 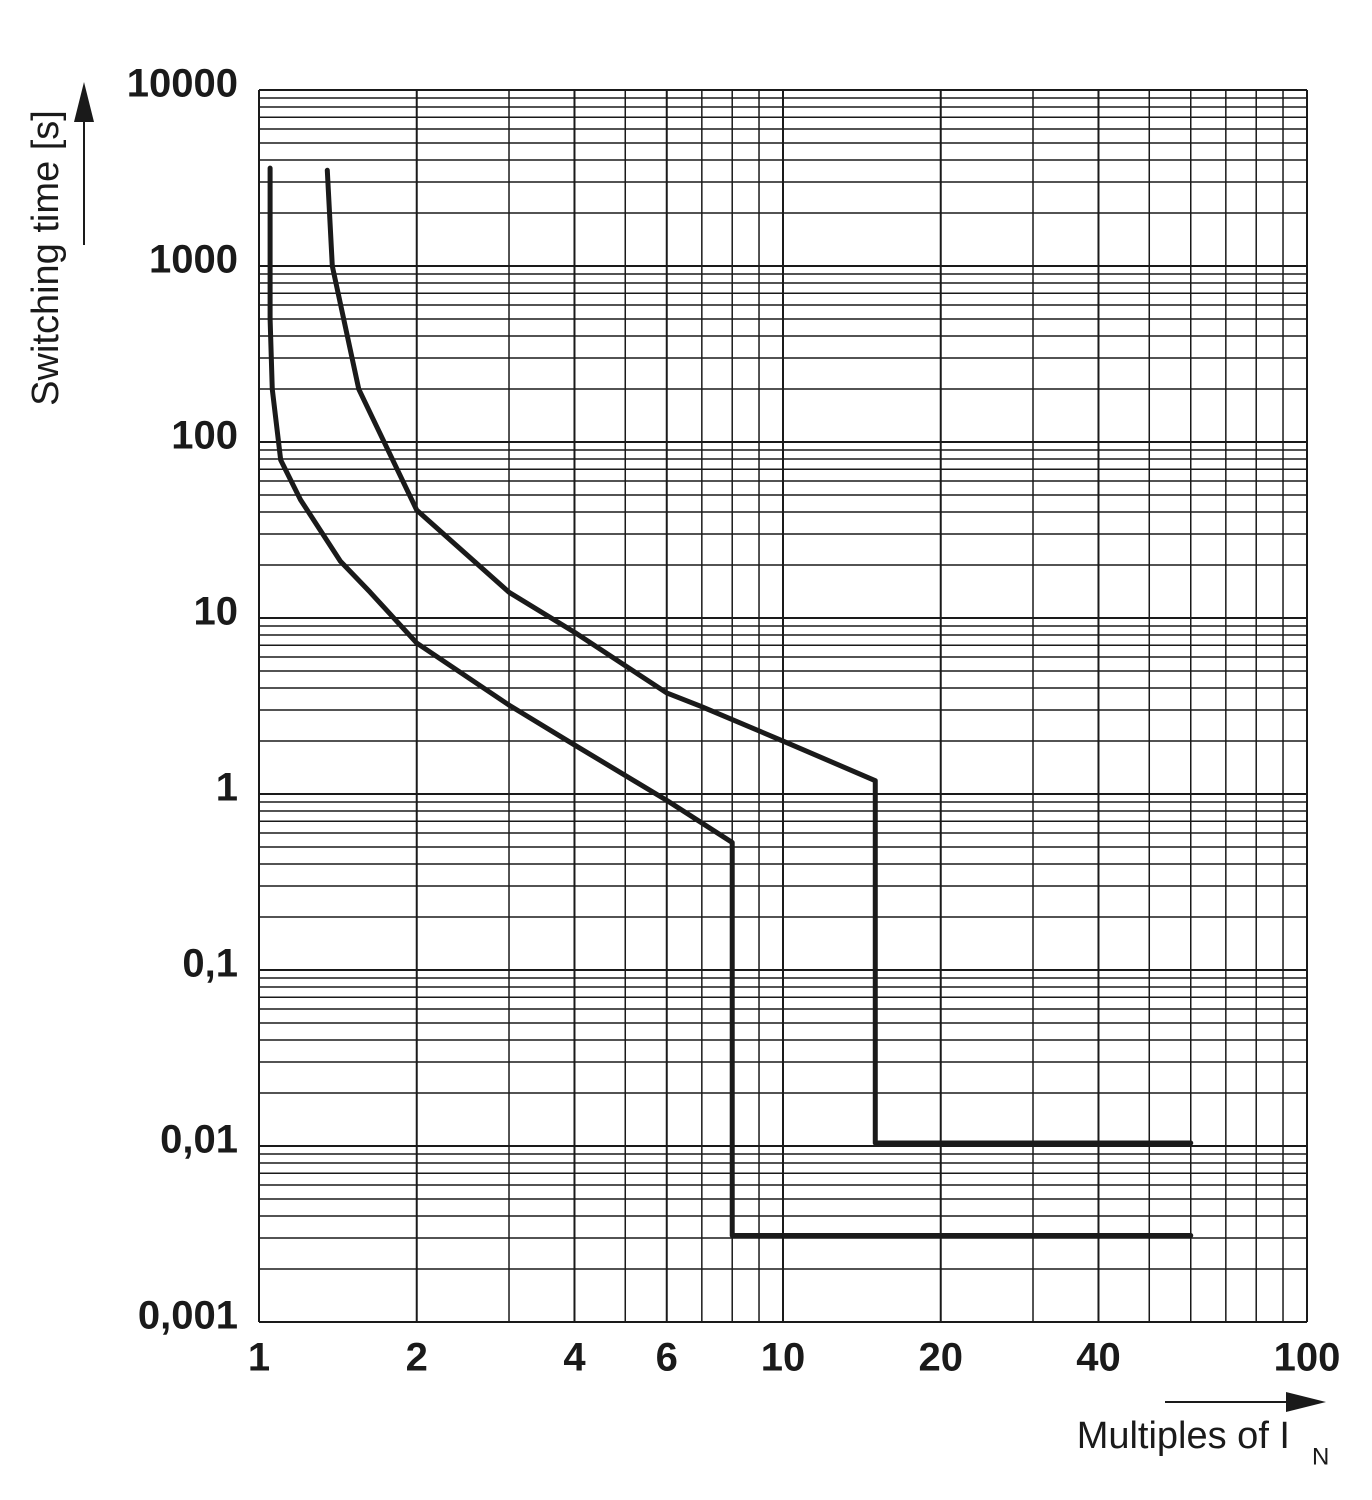 What do you see at coordinates (1098, 1358) in the screenshot?
I see `x-tick-label: 40` at bounding box center [1098, 1358].